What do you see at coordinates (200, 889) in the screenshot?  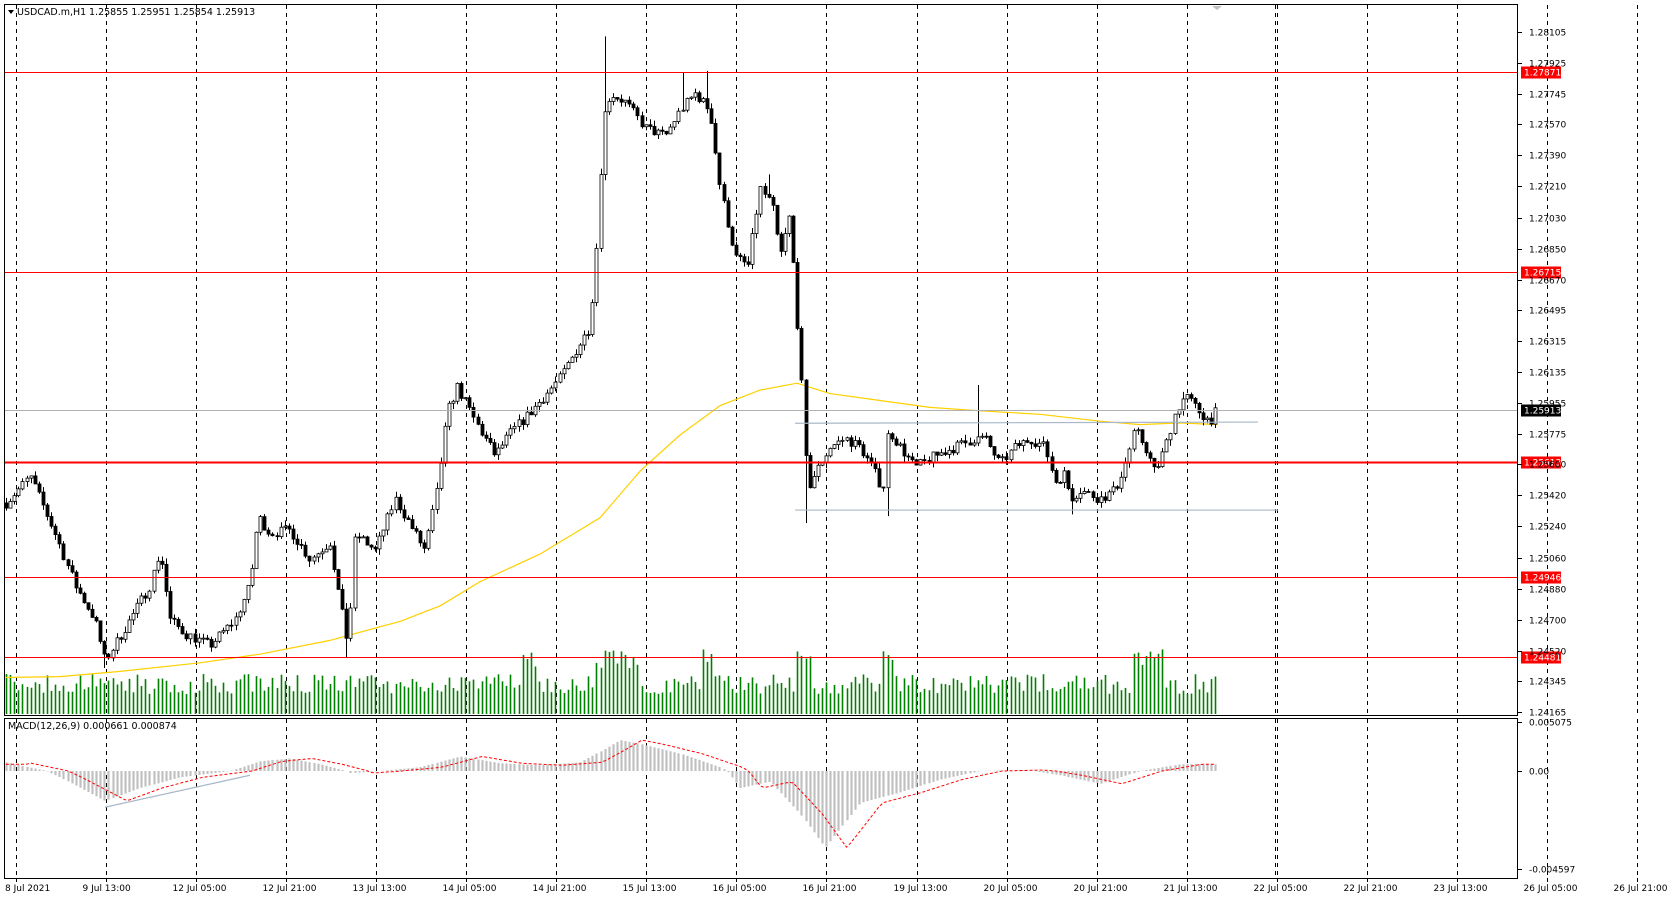 I see `time-label: 12 Jul 05:00` at bounding box center [200, 889].